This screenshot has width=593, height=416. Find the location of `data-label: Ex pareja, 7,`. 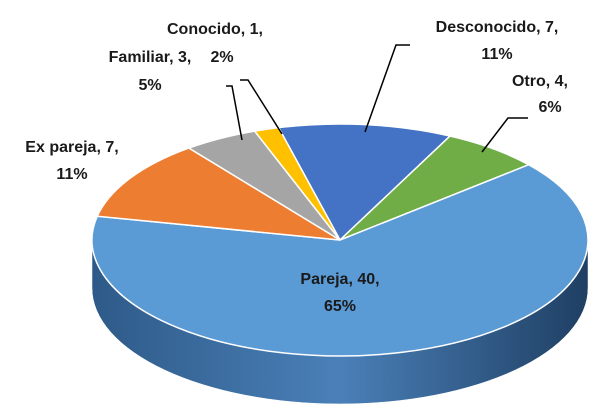

data-label: Ex pareja, 7, is located at coordinates (71, 147).